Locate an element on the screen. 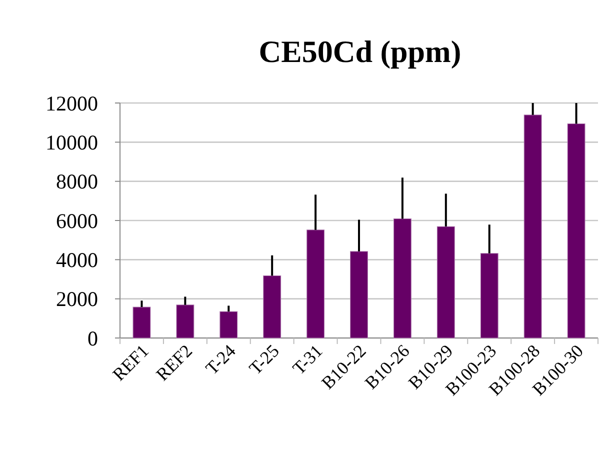 The width and height of the screenshot is (602, 454). y-tick-label: 0 is located at coordinates (93, 338).